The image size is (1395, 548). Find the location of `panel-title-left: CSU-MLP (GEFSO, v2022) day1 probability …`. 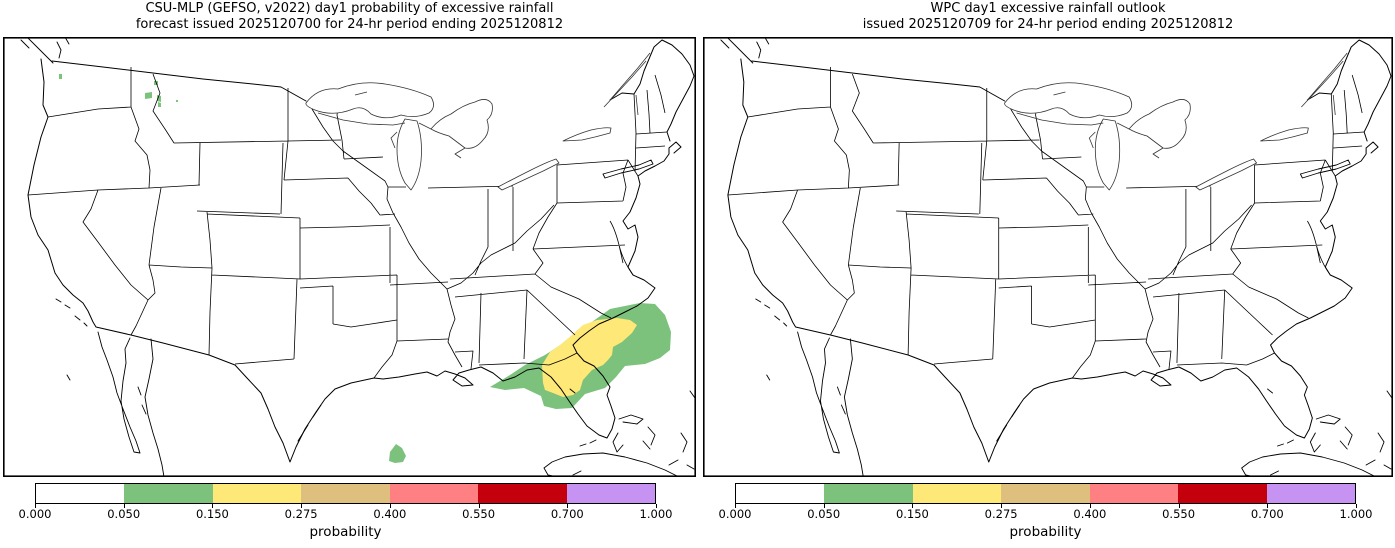

panel-title-left: CSU-MLP (GEFSO, v2022) day1 probability … is located at coordinates (349, 17).